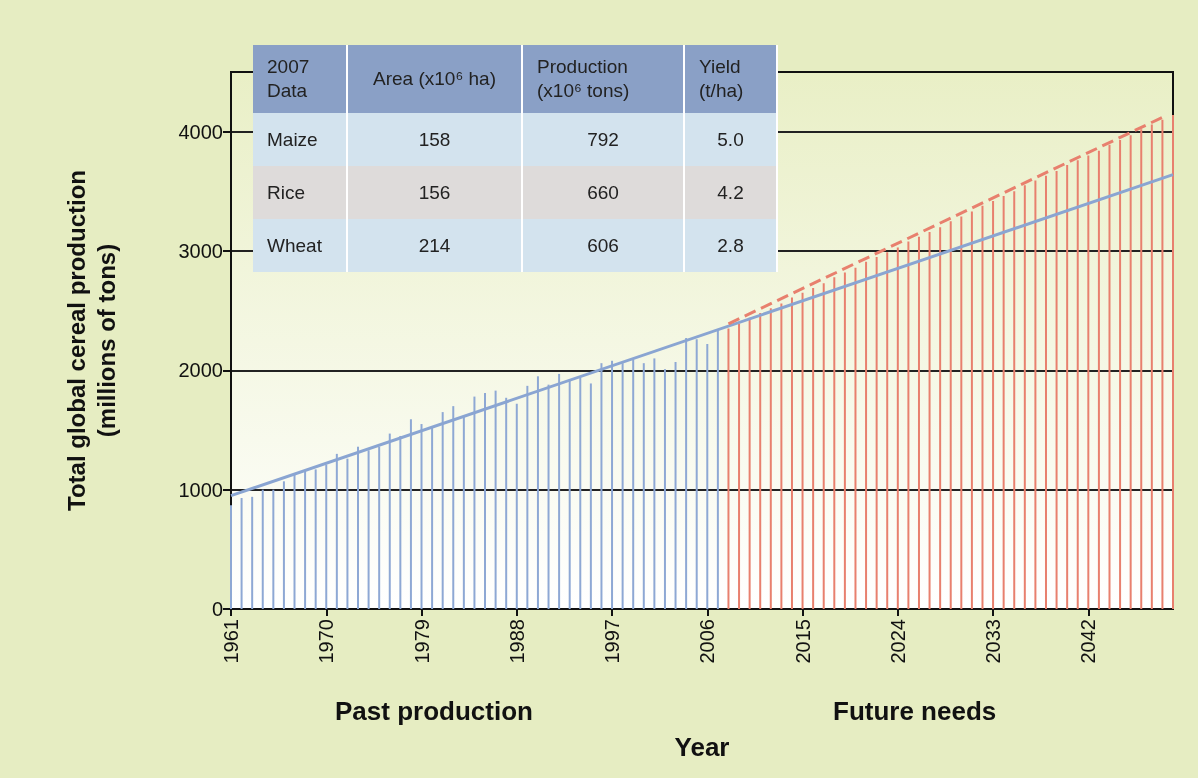 This screenshot has height=778, width=1198. Describe the element at coordinates (702, 747) in the screenshot. I see `x-axis-title: Year` at that location.